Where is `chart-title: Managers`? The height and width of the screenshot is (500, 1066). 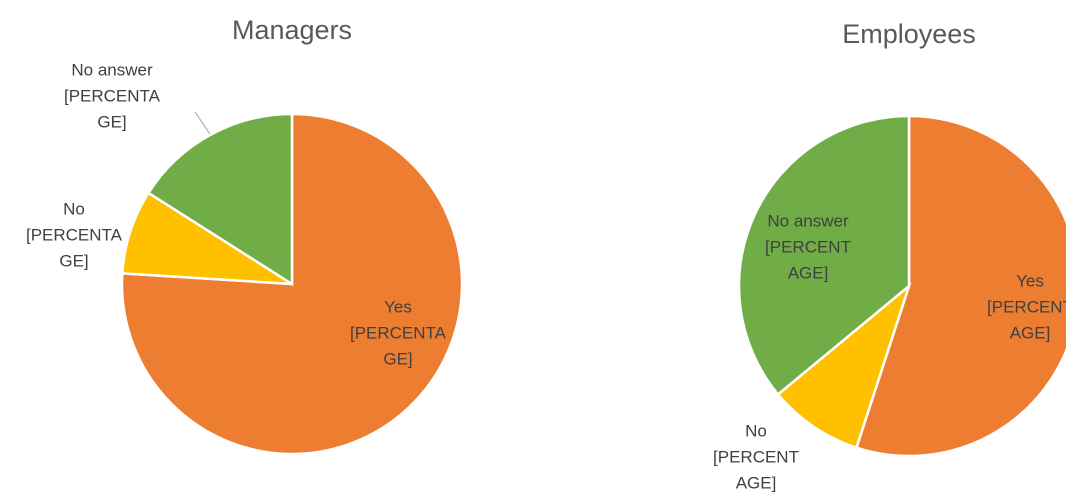 chart-title: Managers is located at coordinates (292, 30).